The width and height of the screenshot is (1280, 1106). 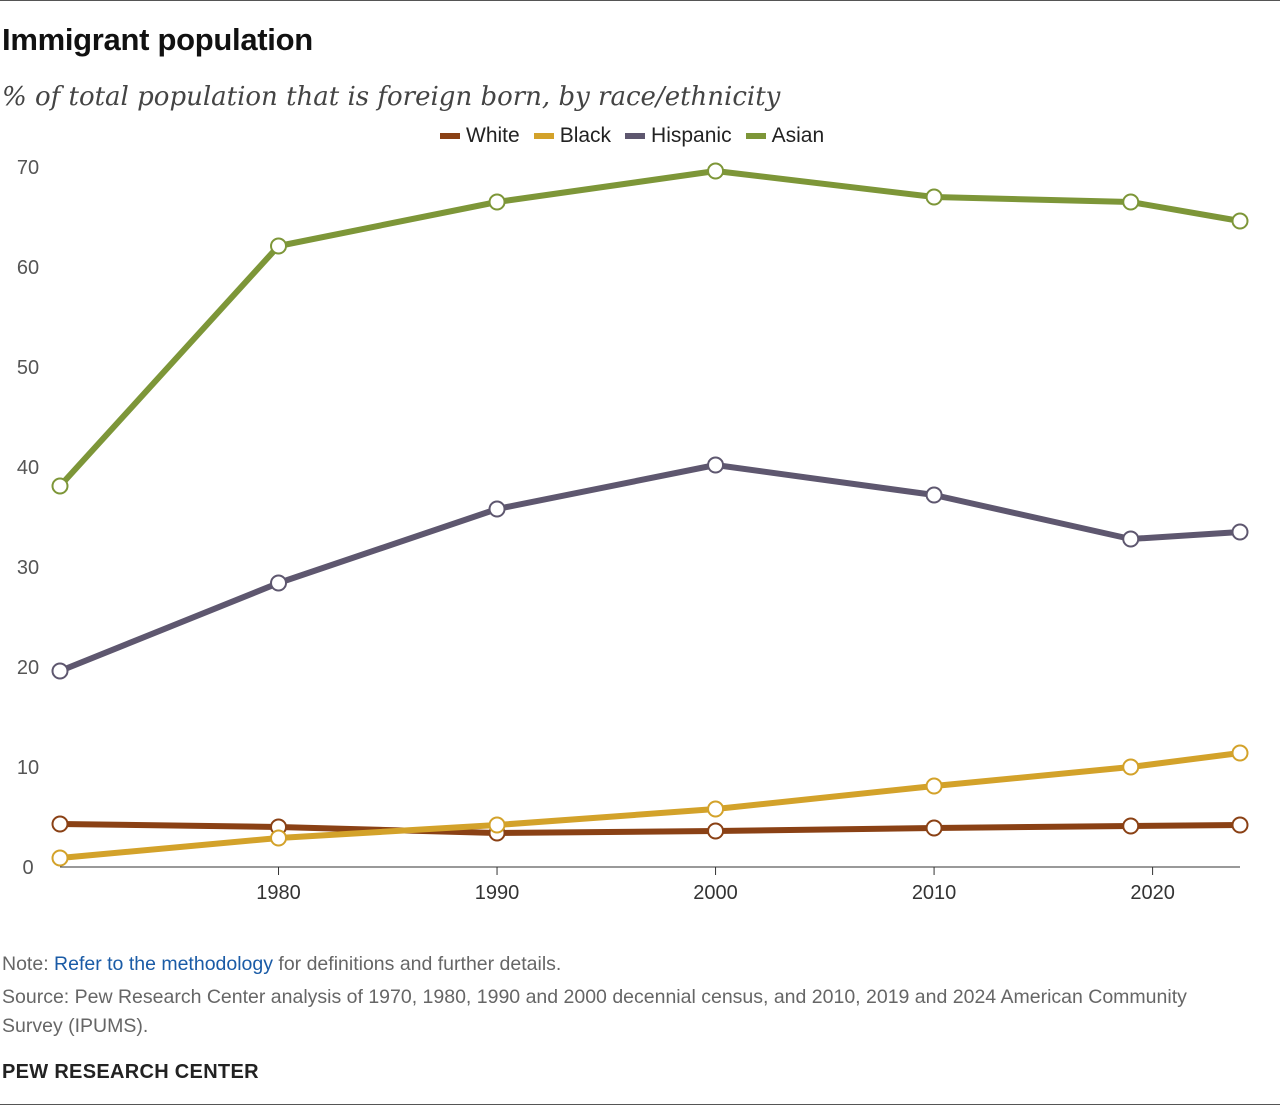 I want to click on y-tick-label: 60, so click(x=28, y=268).